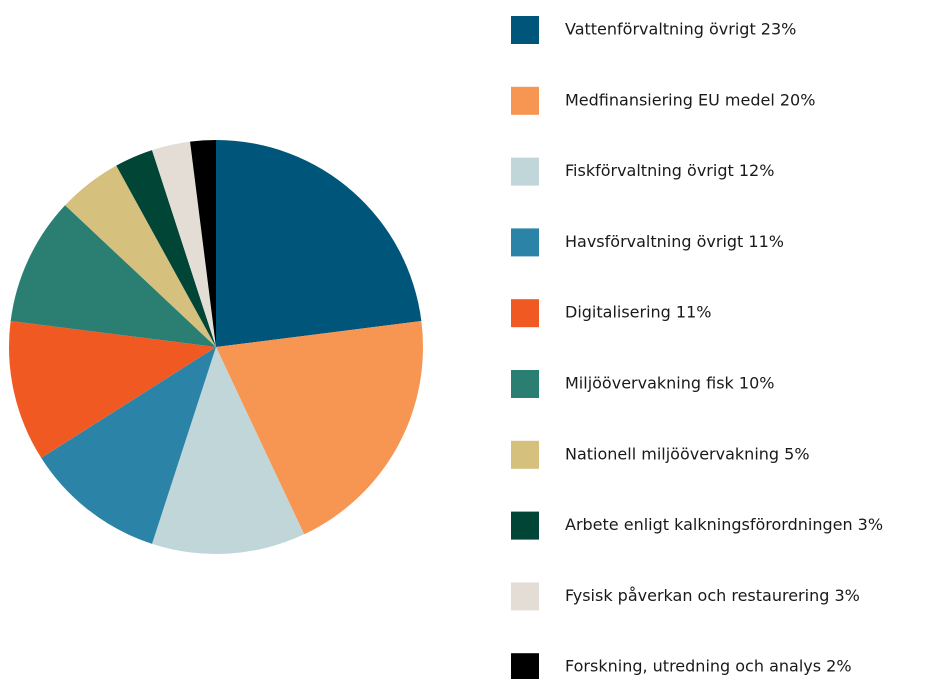 Image resolution: width=925 pixels, height=679 pixels. What do you see at coordinates (669, 170) in the screenshot?
I see `legend-label: Fiskförvaltning övrigt 12%` at bounding box center [669, 170].